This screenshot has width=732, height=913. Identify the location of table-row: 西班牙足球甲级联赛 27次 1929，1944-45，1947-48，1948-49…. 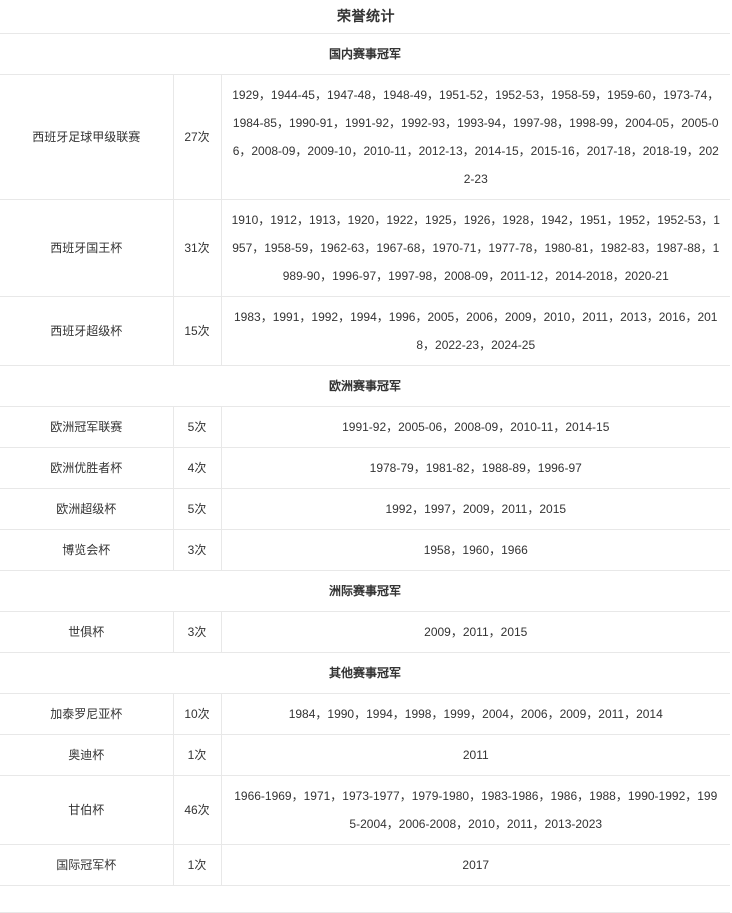
(365, 137).